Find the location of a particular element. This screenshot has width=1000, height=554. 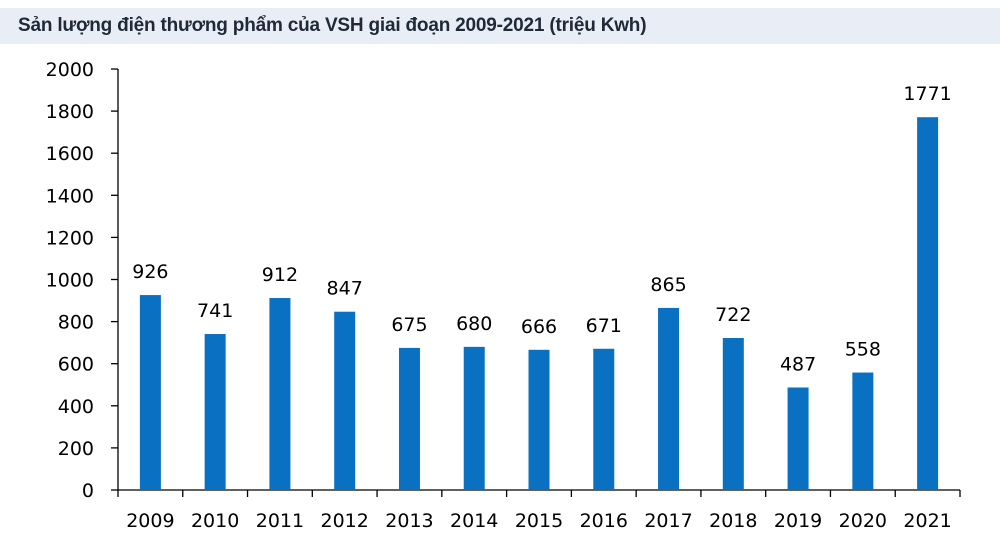

x-tick-label: 2021 is located at coordinates (927, 521).